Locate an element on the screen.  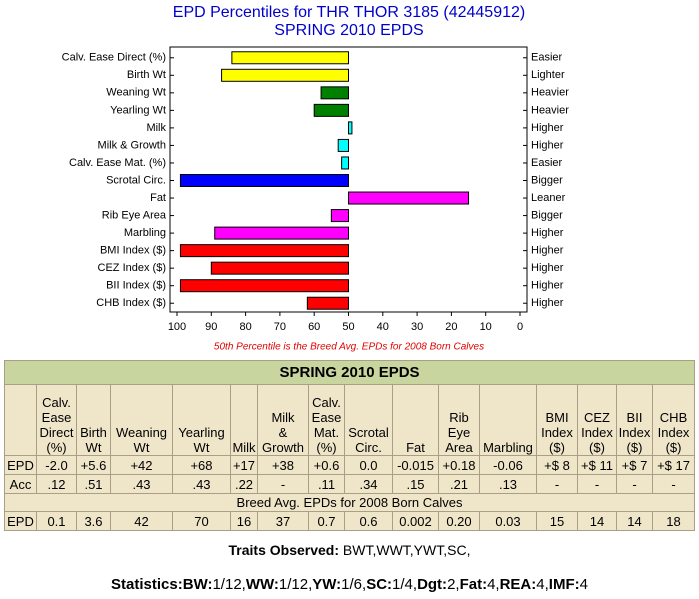
cell: CHB Index ($) is located at coordinates (673, 420).